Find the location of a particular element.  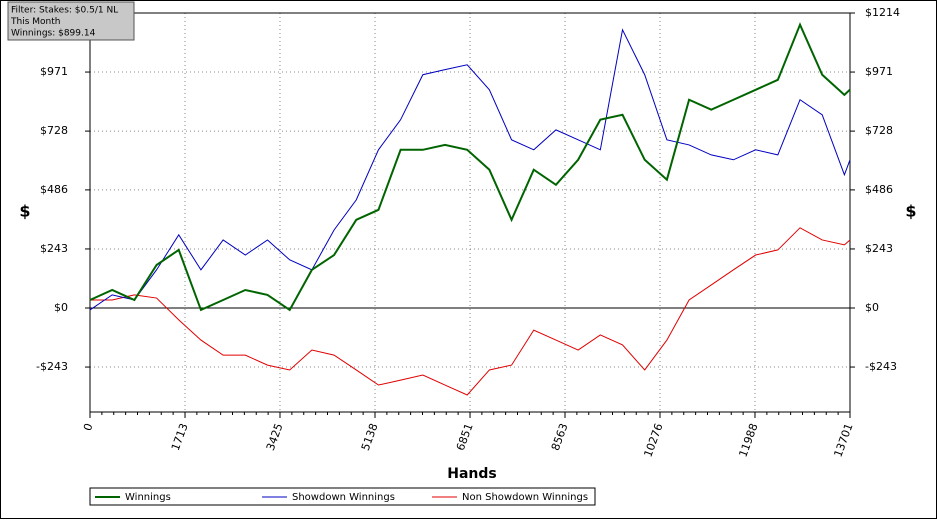

y-tick-label: $0 is located at coordinates (61, 307).